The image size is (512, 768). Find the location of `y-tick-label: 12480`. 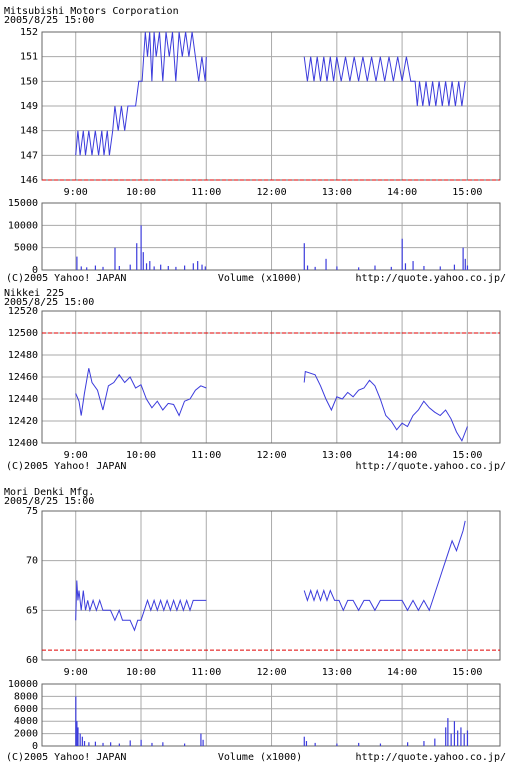

y-tick-label: 12480 is located at coordinates (23, 355).